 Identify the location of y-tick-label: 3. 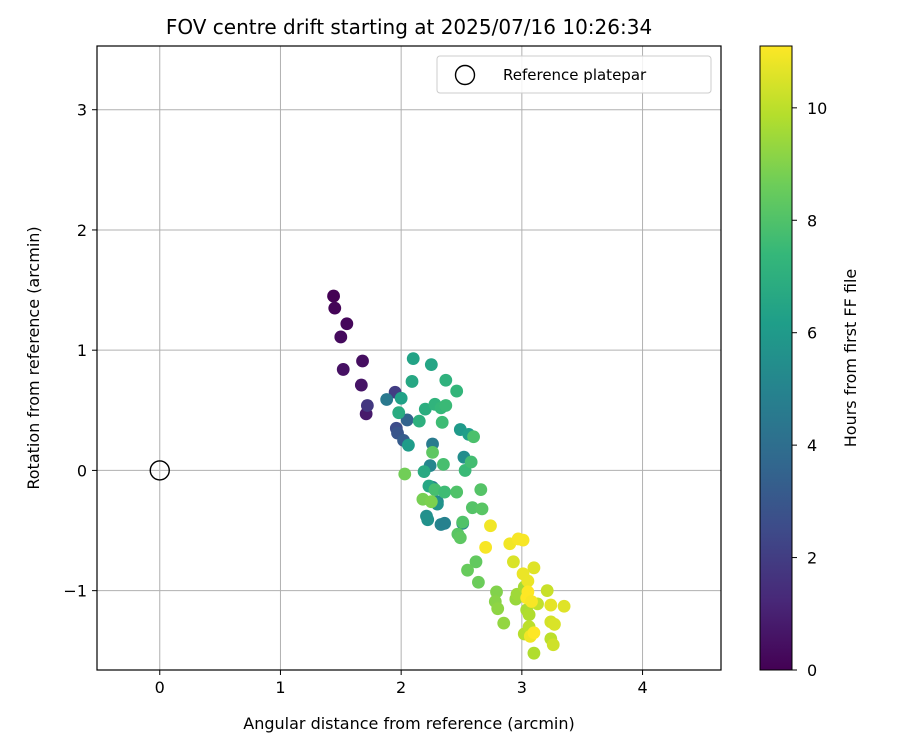
(82, 110).